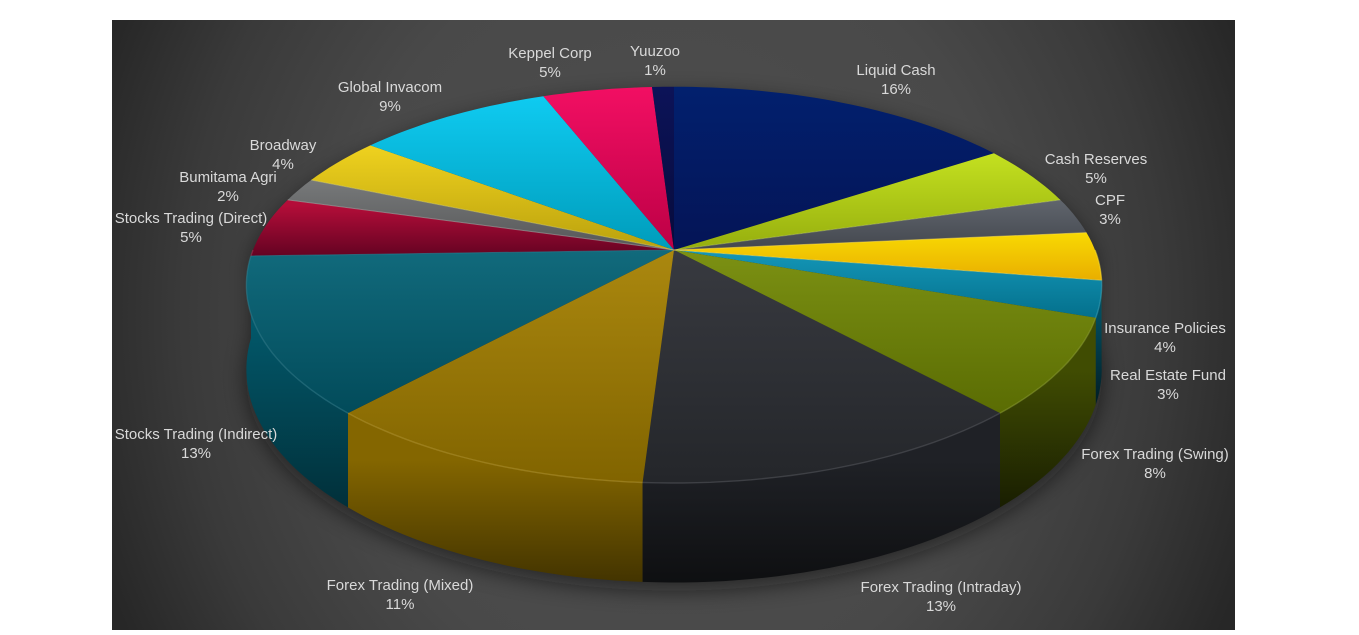 This screenshot has width=1359, height=635. I want to click on svg-text: Stocks Trading (Indirect), so click(196, 434).